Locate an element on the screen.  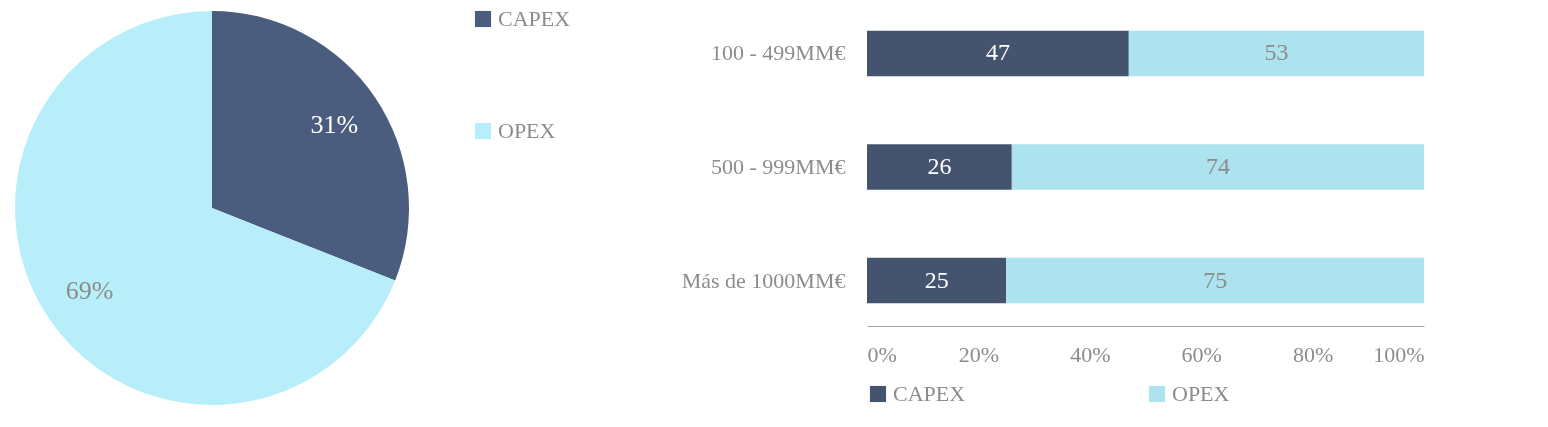
y-tick-label: Más de 1000MM€ is located at coordinates (763, 280).